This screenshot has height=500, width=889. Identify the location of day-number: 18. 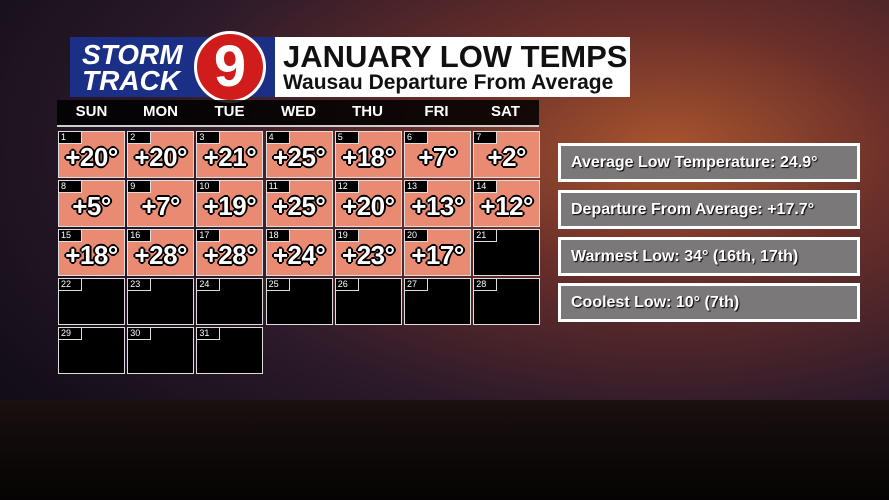
(277, 235).